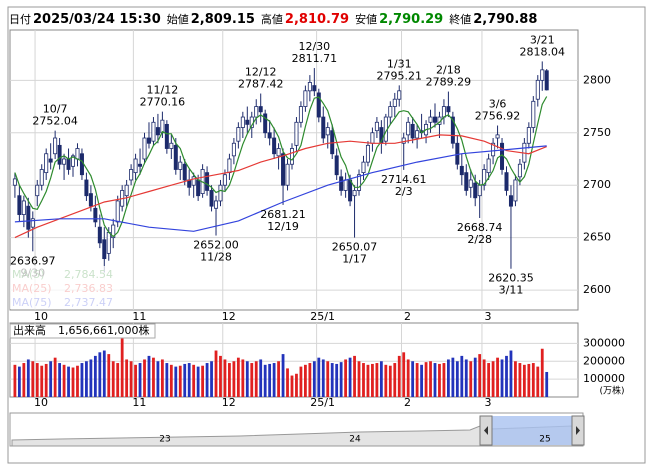 This screenshot has width=653, height=470. I want to click on volume-tick-label: 300000, so click(604, 342).